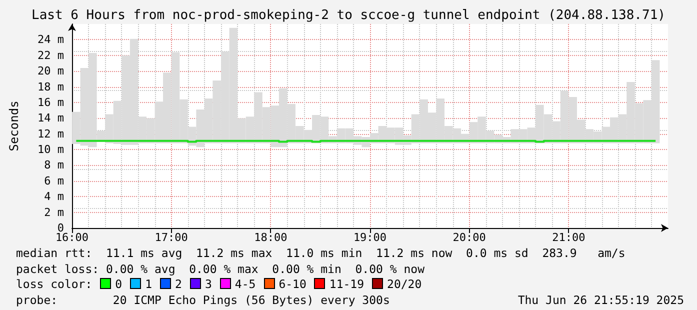  What do you see at coordinates (54, 212) in the screenshot?
I see `y-tick-label: 2 m` at bounding box center [54, 212].